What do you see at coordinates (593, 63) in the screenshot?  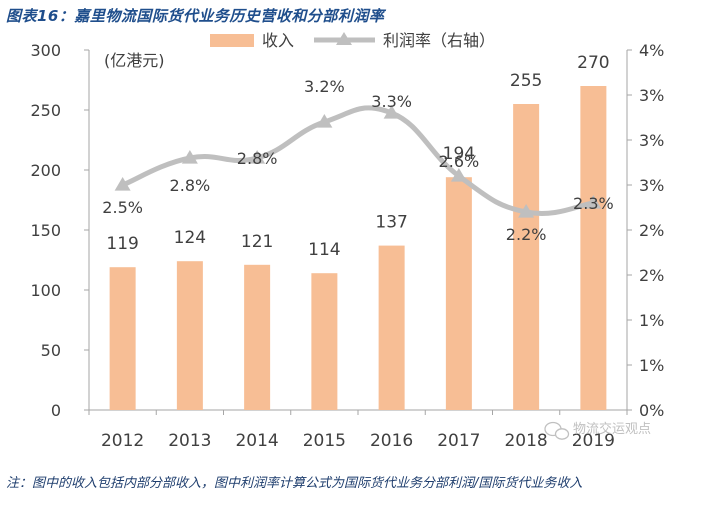 I see `bar-value-label: 270` at bounding box center [593, 63].